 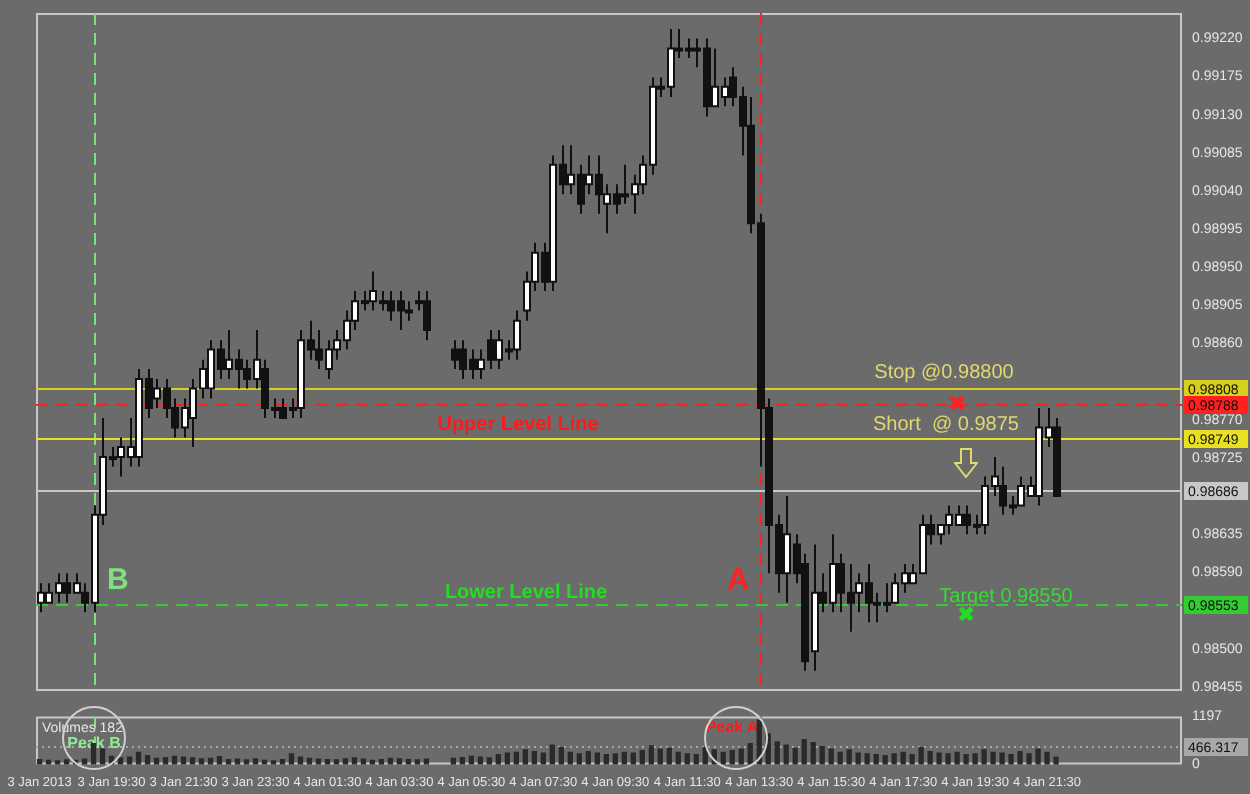 I want to click on annotation: Lower Level Line, so click(x=526, y=592).